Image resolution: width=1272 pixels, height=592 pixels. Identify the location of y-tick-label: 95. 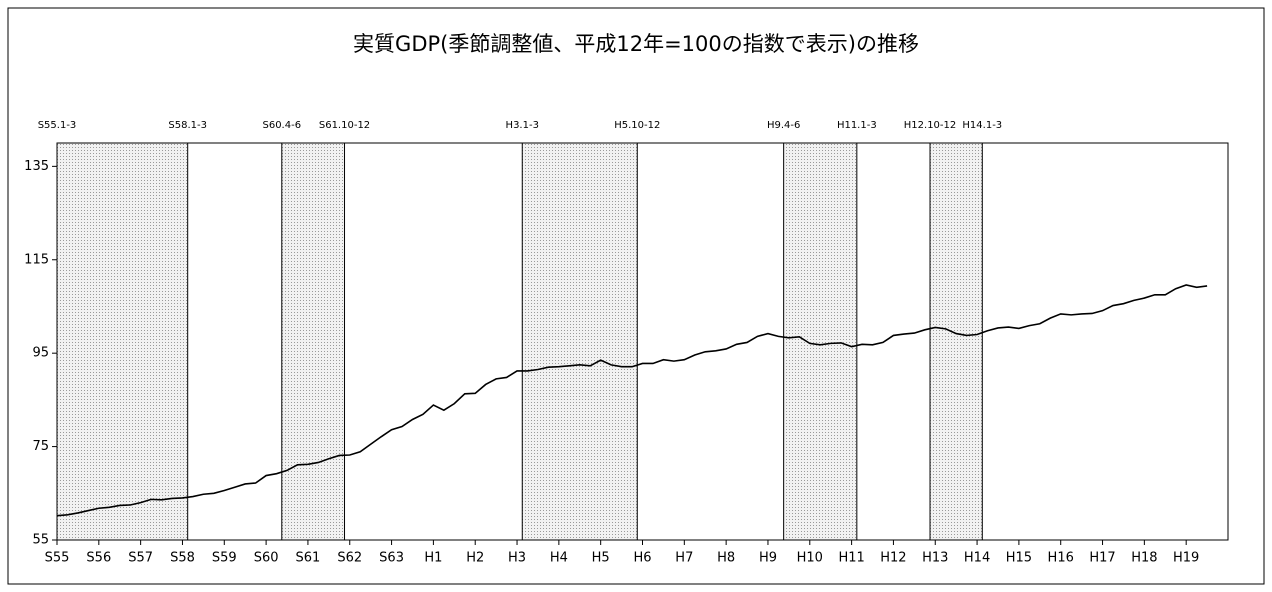
(40, 353).